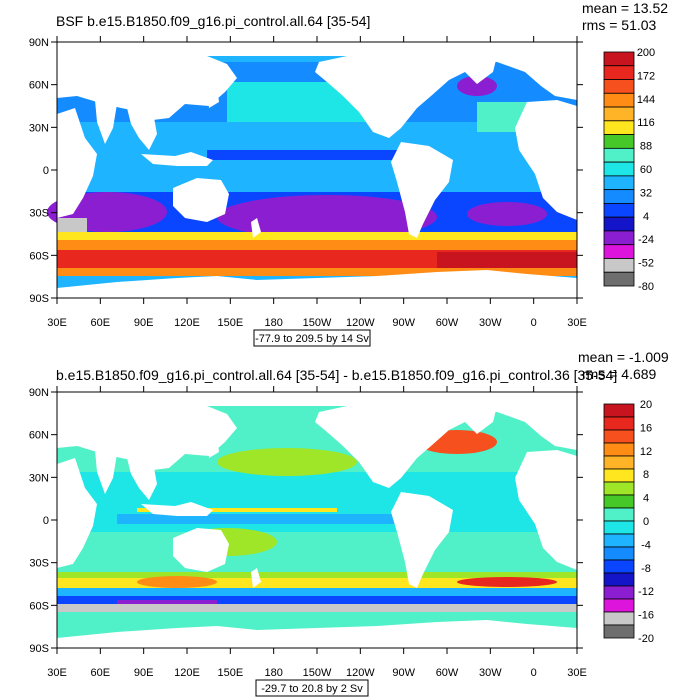  Describe the element at coordinates (646, 193) in the screenshot. I see `colorbar-label: 32` at that location.